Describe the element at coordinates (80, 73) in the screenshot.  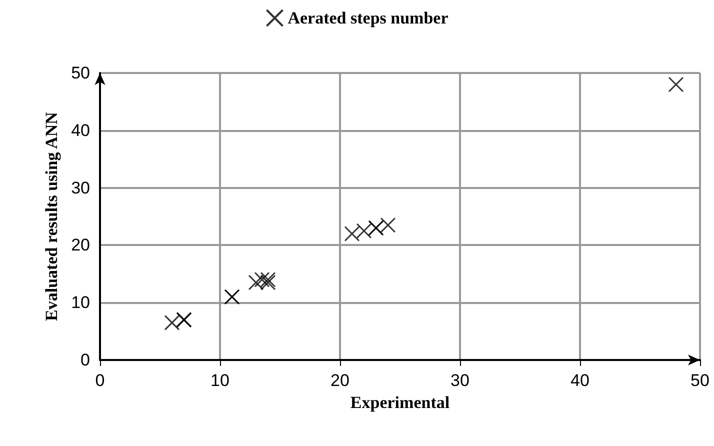
I see `y-tick-label: 50` at that location.